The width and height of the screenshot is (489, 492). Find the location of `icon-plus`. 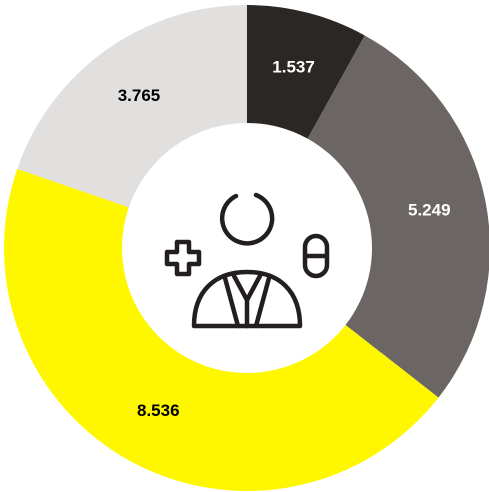

icon-plus is located at coordinates (183, 258).